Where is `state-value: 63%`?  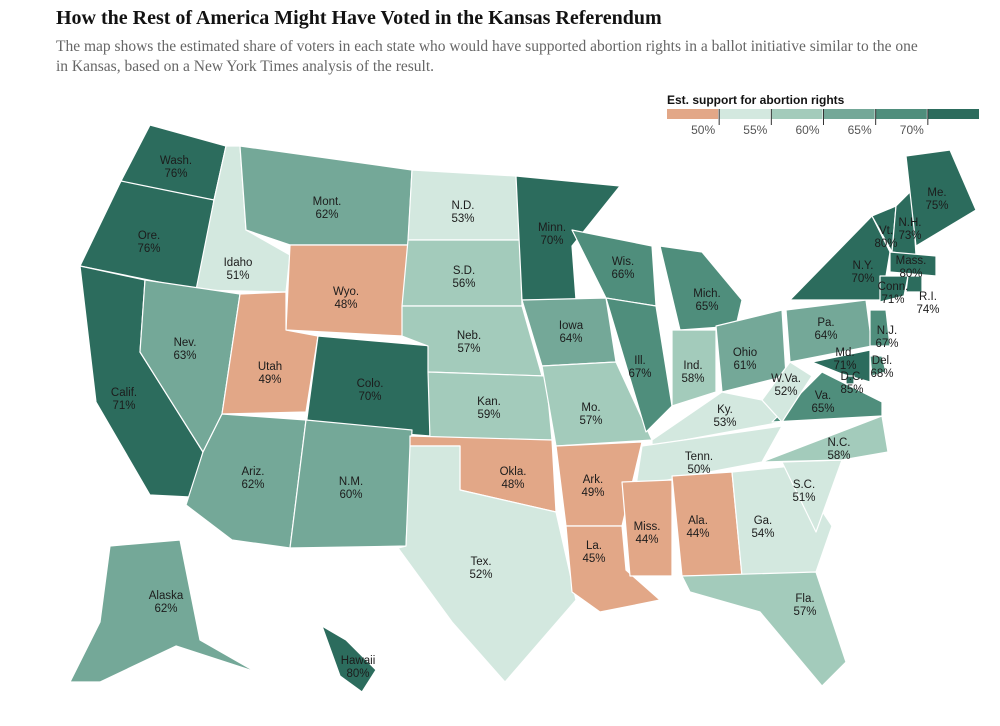 state-value: 63% is located at coordinates (184, 356).